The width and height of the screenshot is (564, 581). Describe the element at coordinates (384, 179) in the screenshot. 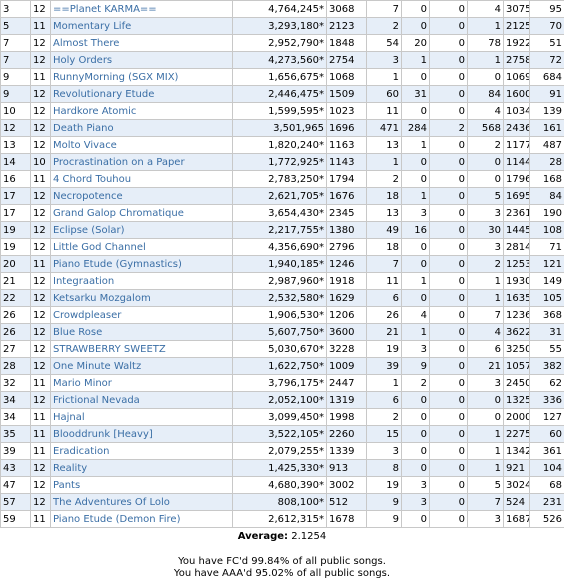

I see `stat: 2` at that location.